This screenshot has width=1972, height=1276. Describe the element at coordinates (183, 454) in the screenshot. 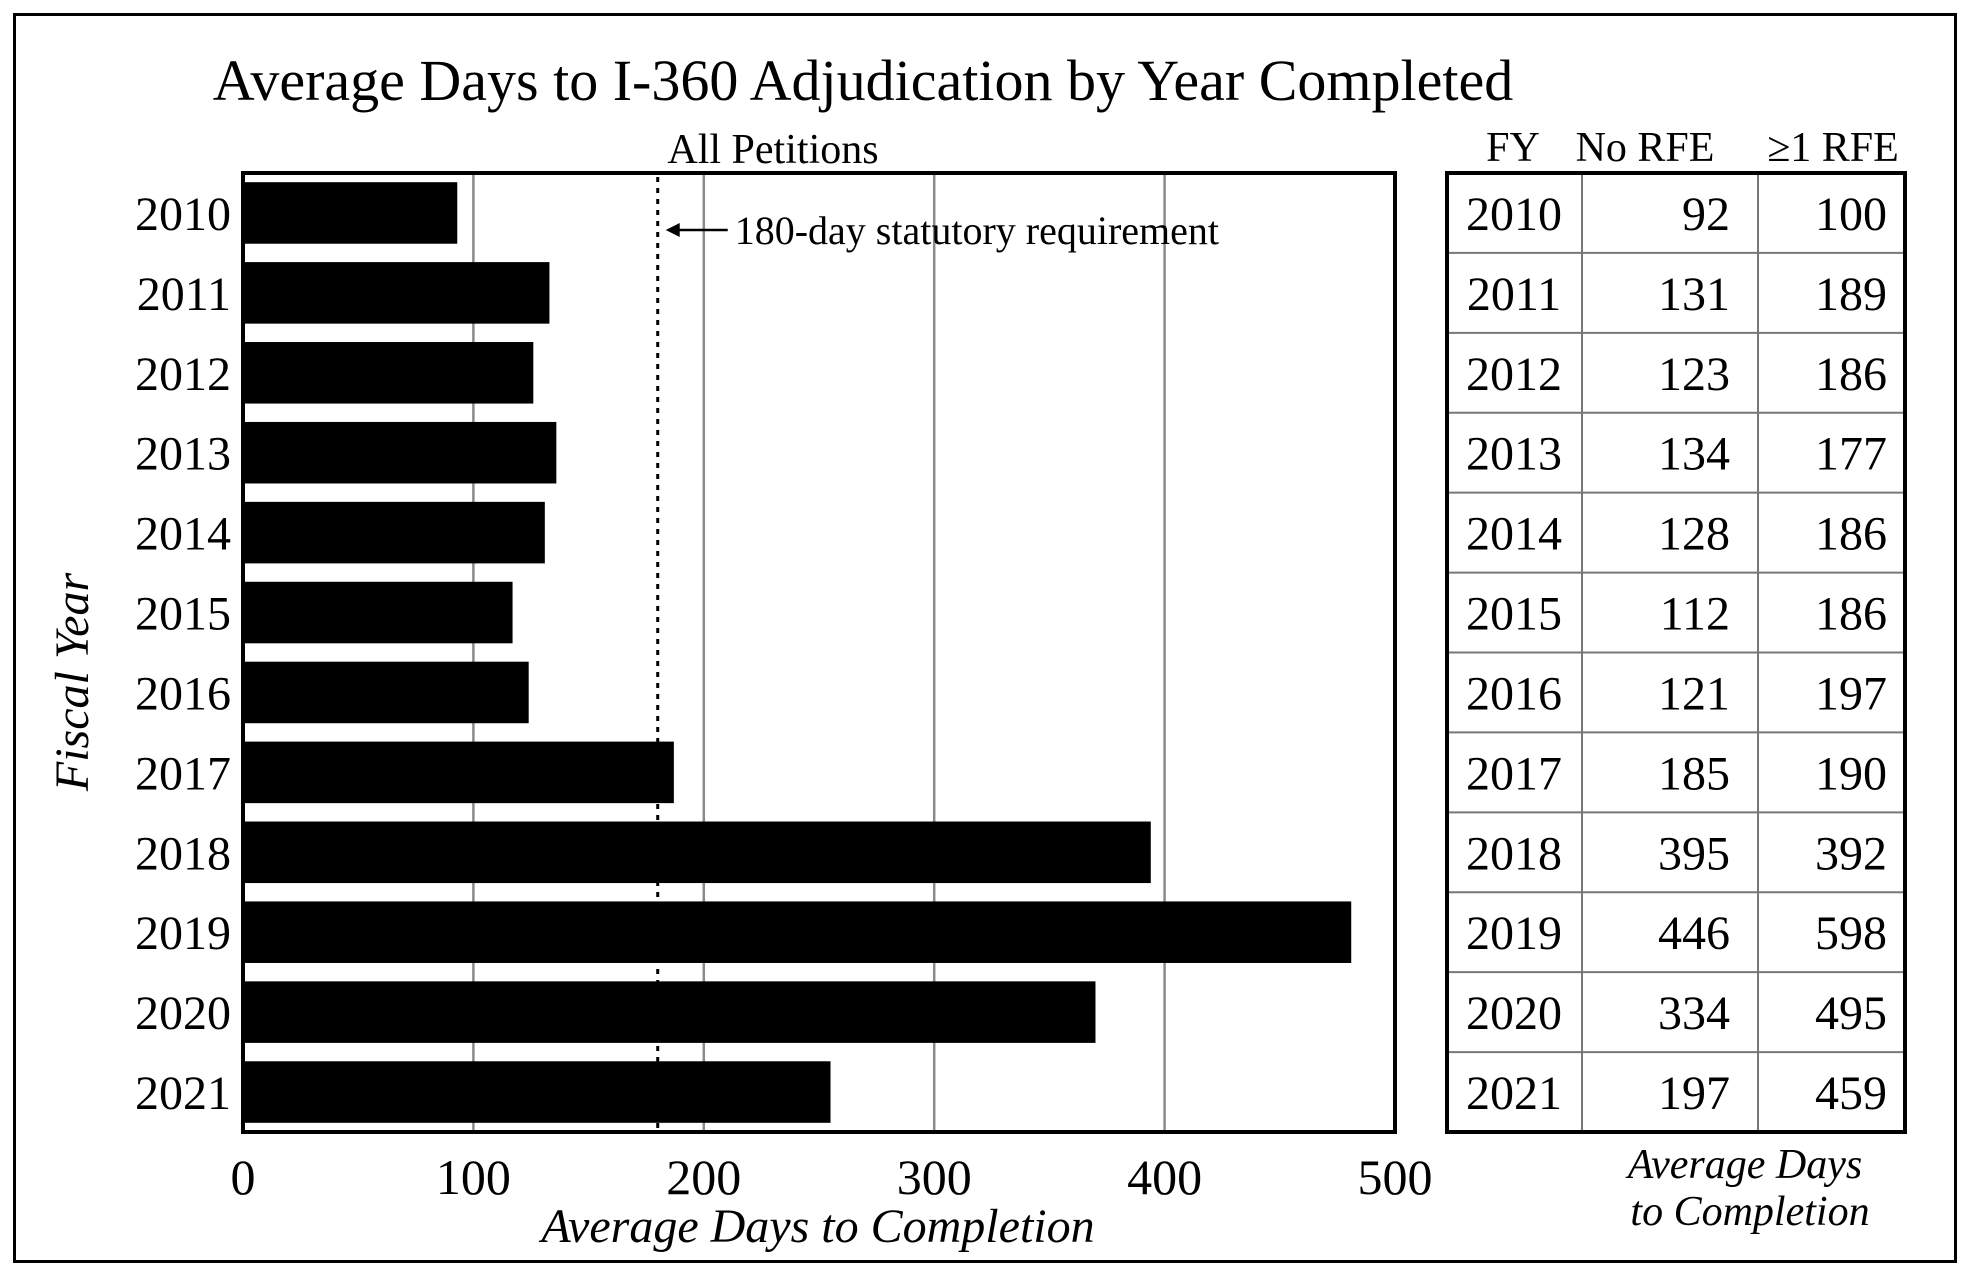

I see `y-tick-2013: 2013` at that location.